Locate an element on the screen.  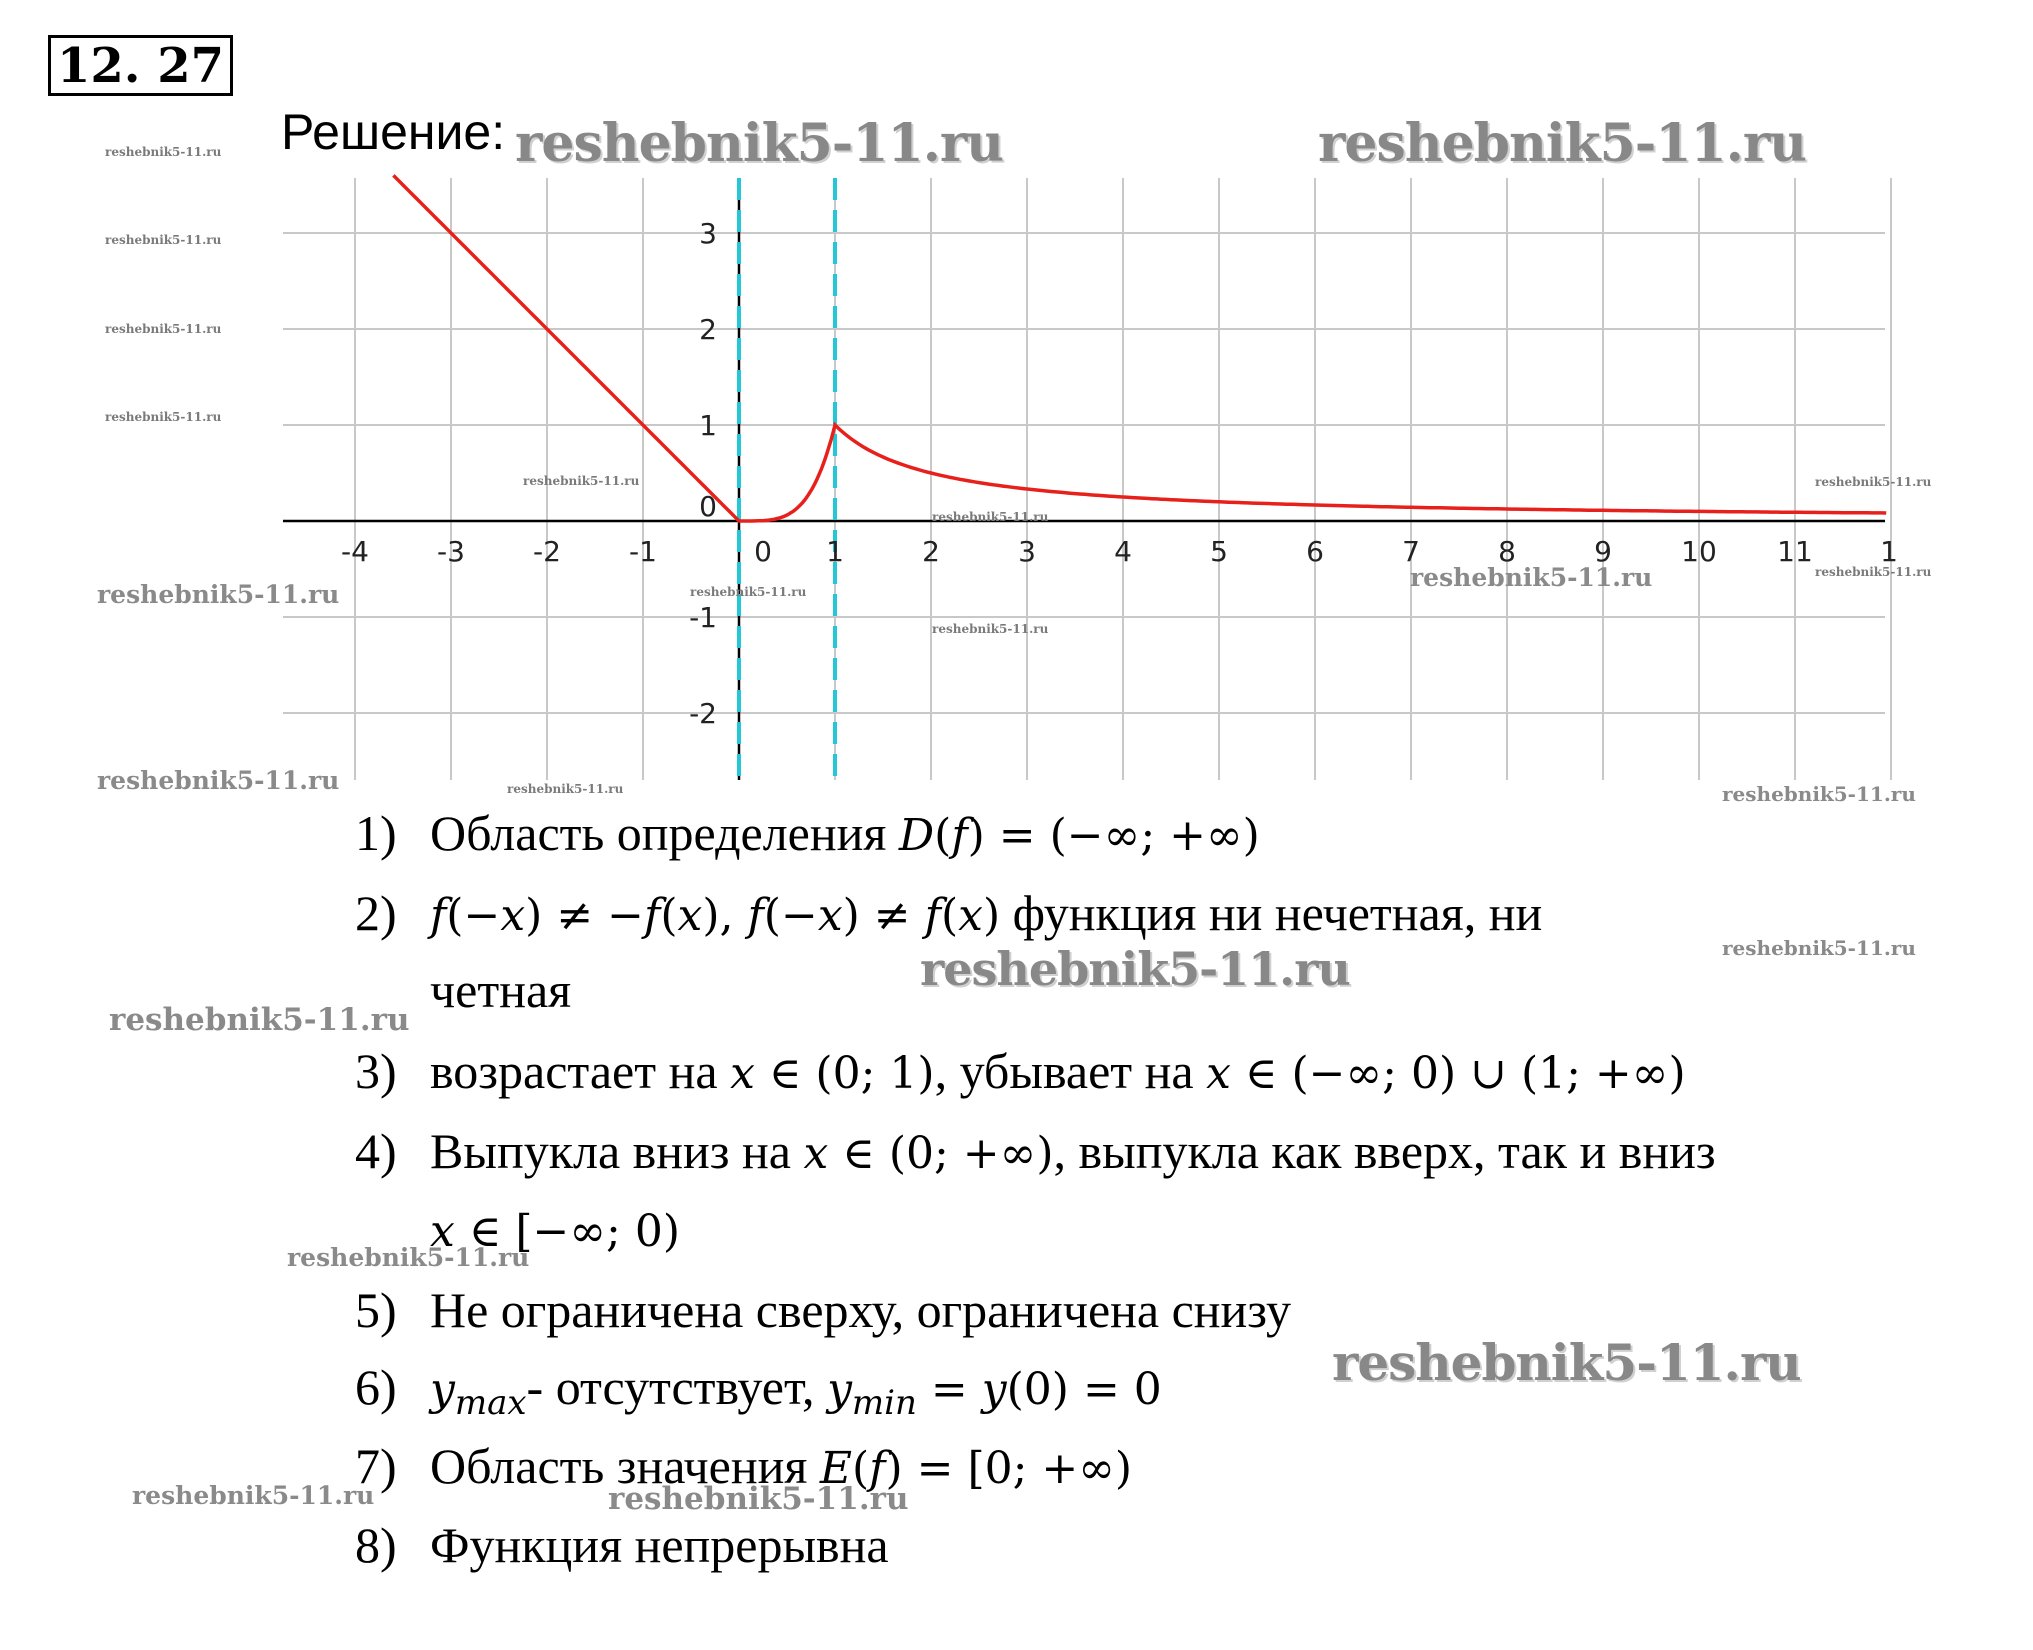
list-item-number: 4) is located at coordinates (376, 1151).